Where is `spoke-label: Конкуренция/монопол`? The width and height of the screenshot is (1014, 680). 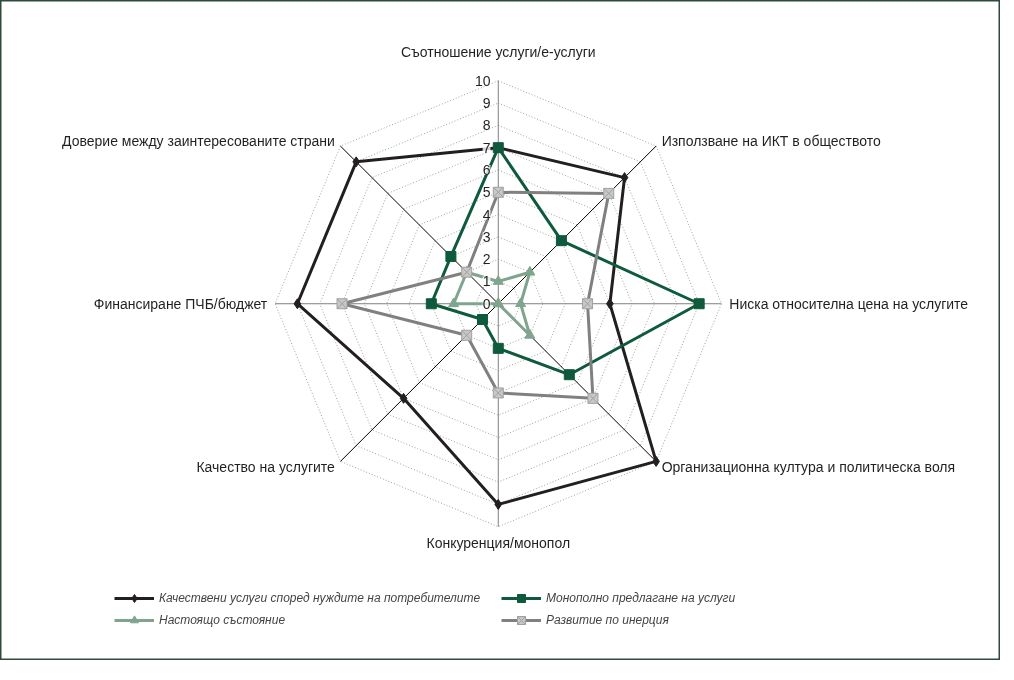 spoke-label: Конкуренция/монопол is located at coordinates (498, 542).